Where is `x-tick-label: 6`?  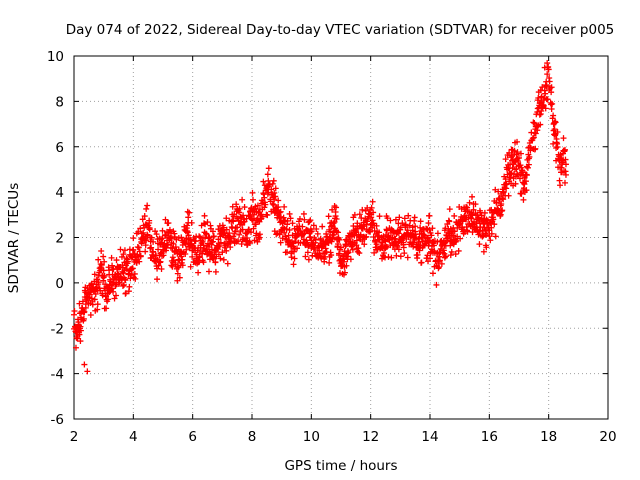
x-tick-label: 6 is located at coordinates (192, 437).